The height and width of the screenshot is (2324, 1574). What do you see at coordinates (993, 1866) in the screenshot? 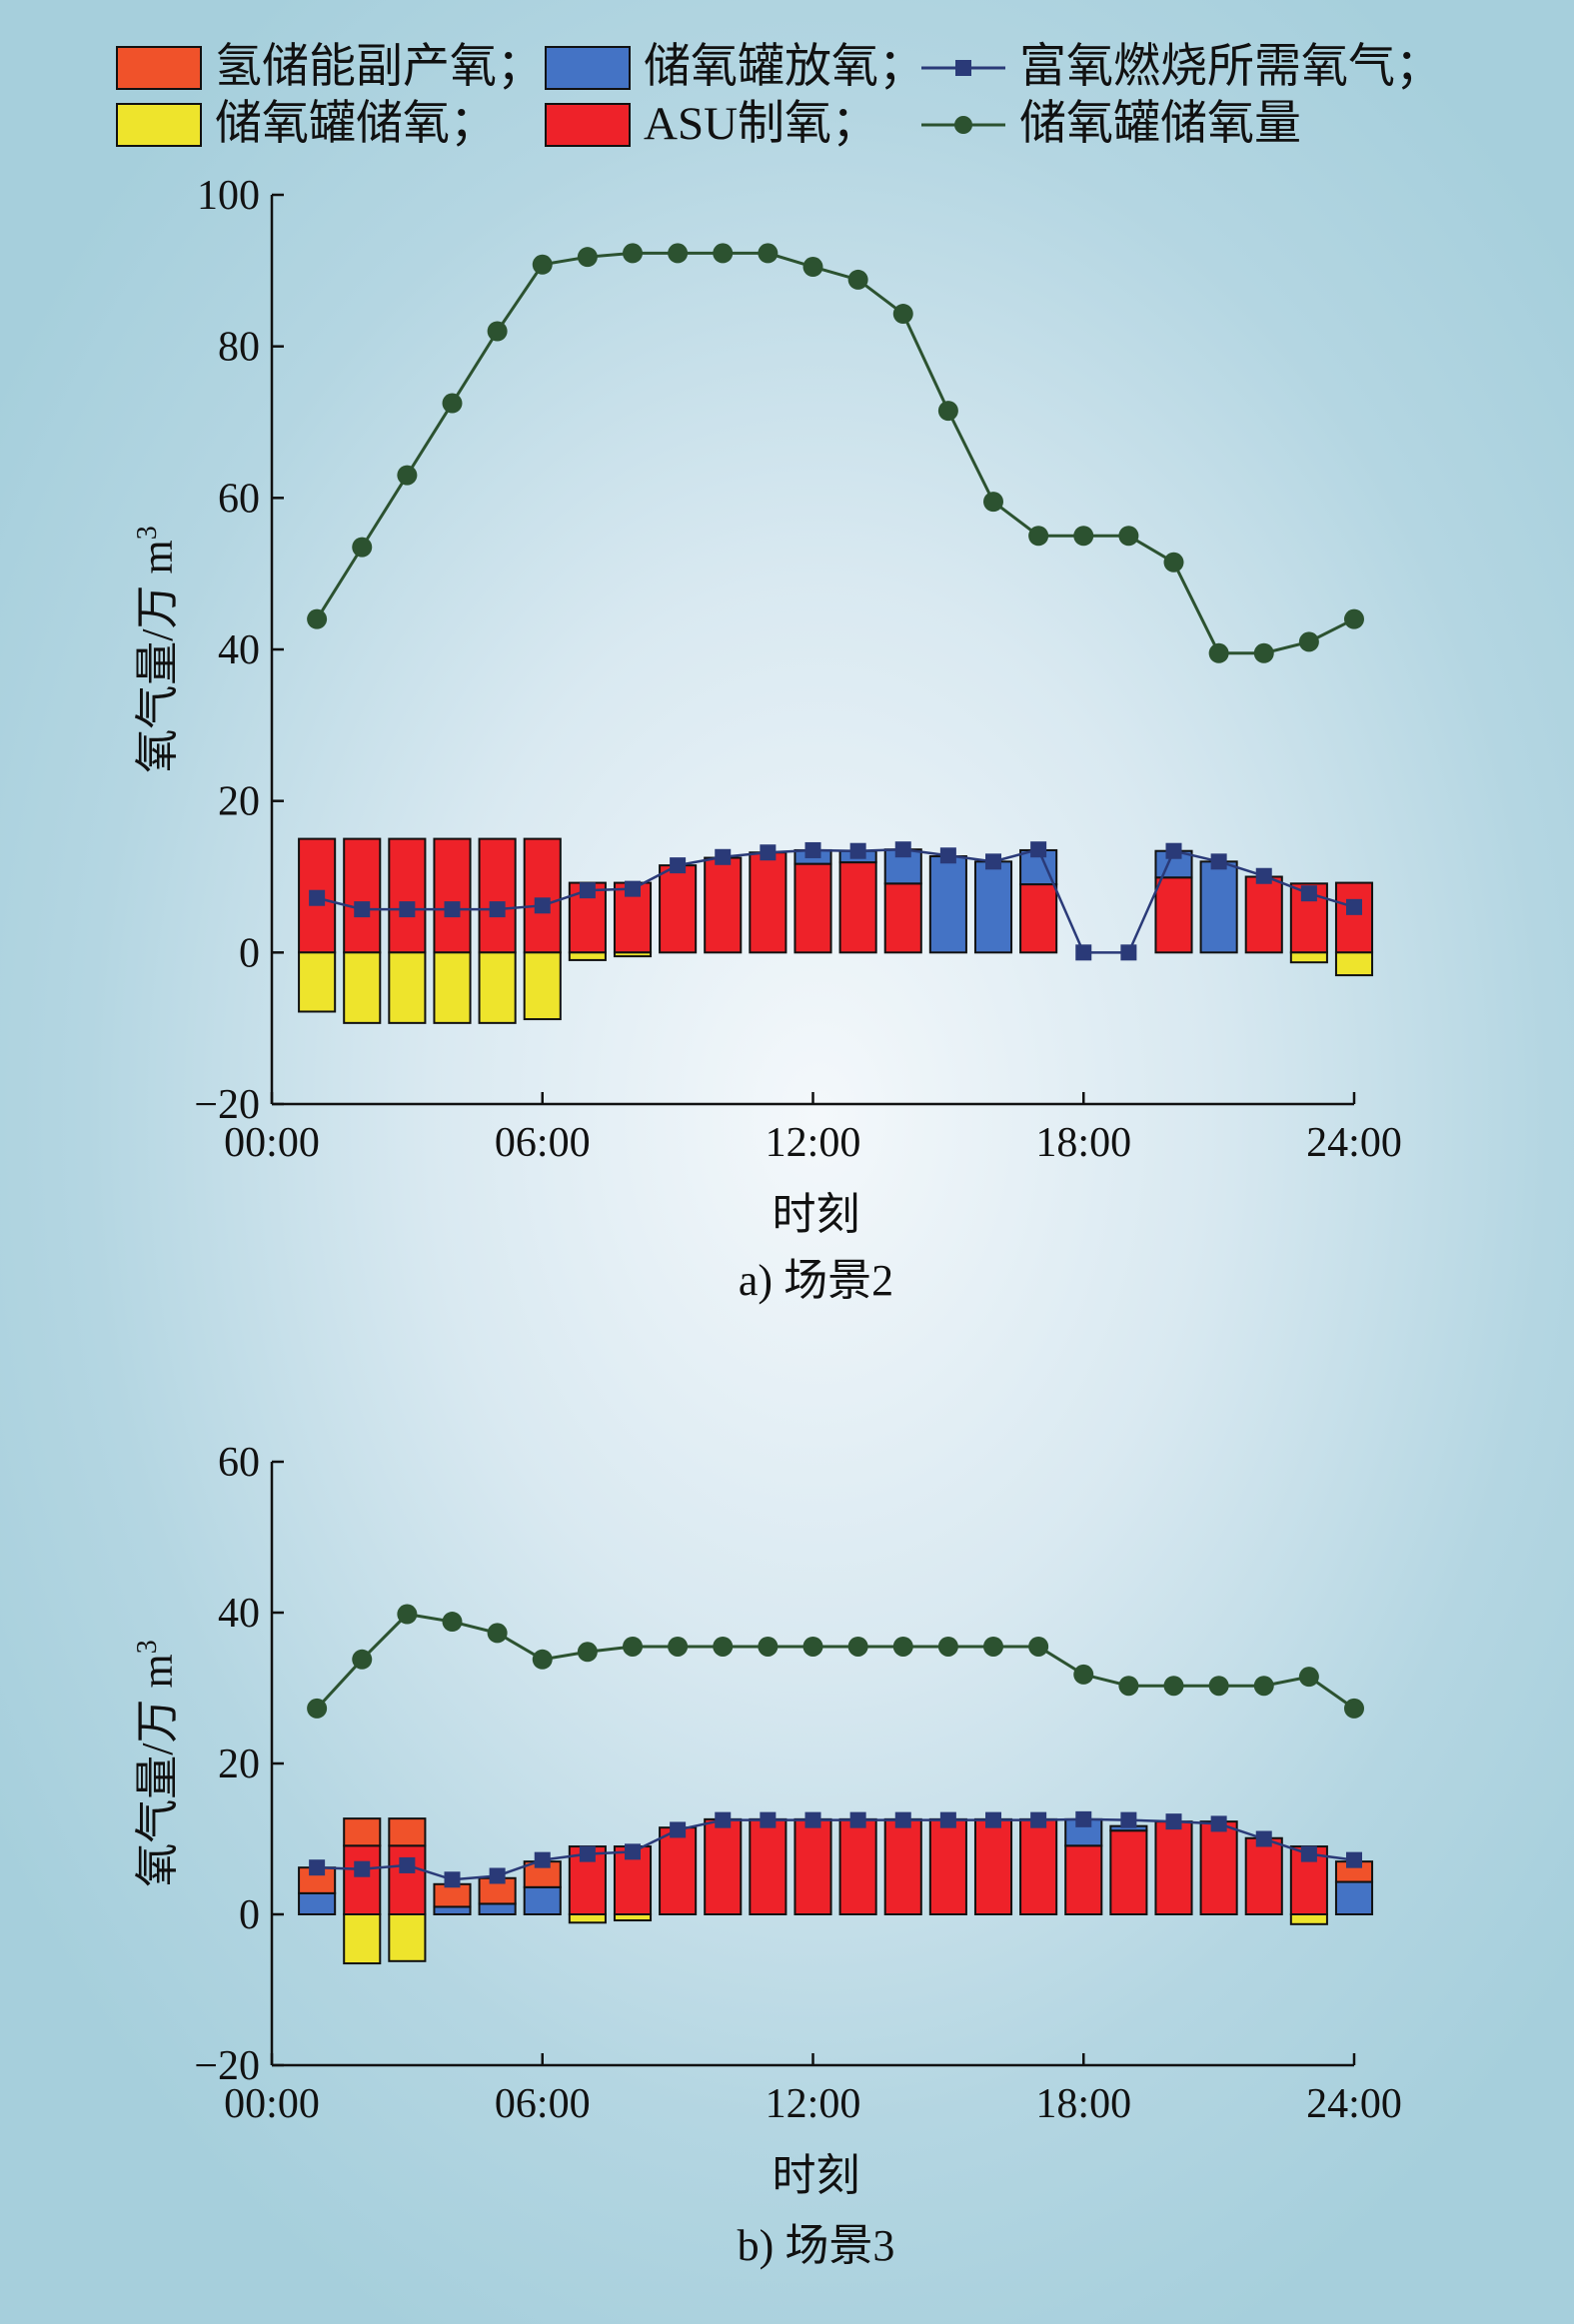
I see `bar-ASU制氧-16` at bounding box center [993, 1866].